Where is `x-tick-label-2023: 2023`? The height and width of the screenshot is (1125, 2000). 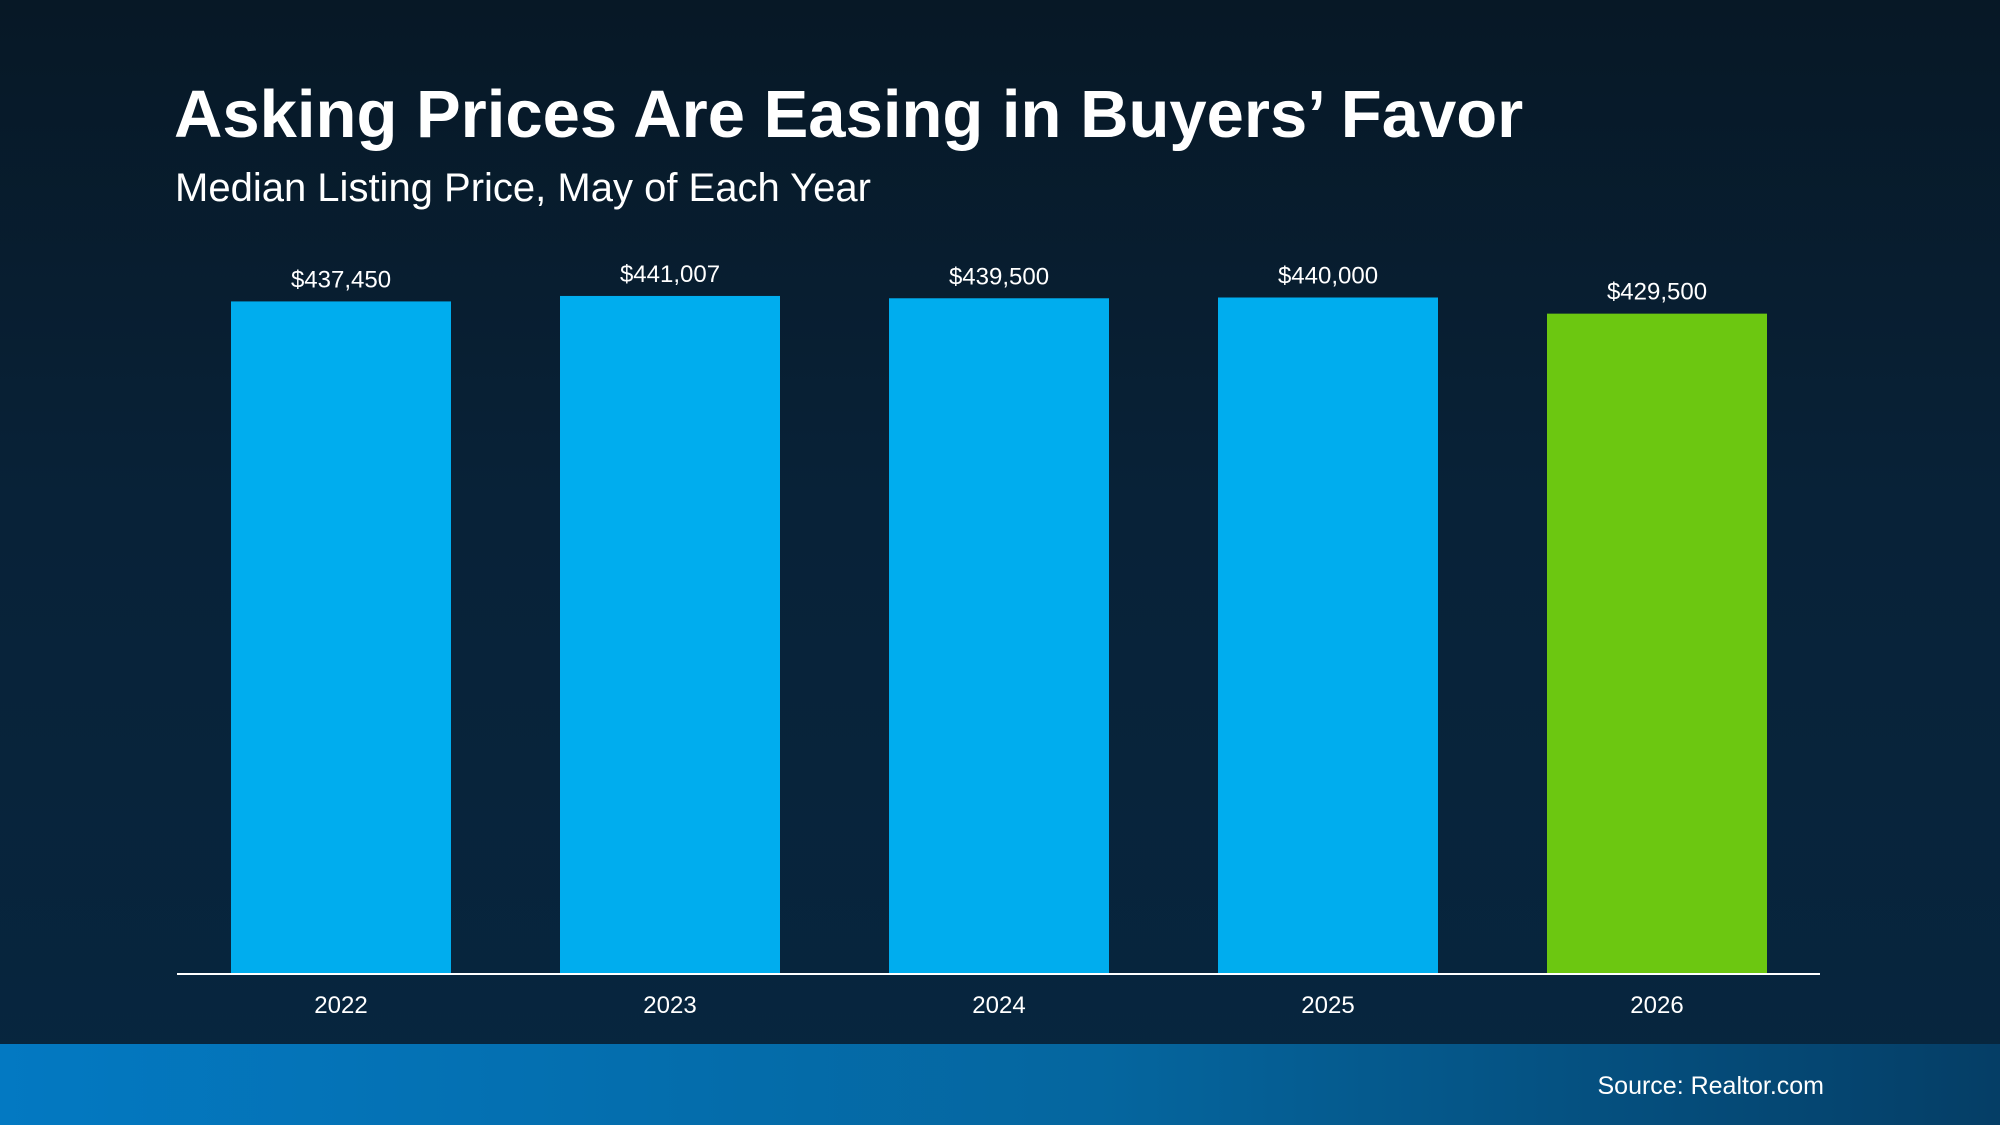 x-tick-label-2023: 2023 is located at coordinates (669, 1005).